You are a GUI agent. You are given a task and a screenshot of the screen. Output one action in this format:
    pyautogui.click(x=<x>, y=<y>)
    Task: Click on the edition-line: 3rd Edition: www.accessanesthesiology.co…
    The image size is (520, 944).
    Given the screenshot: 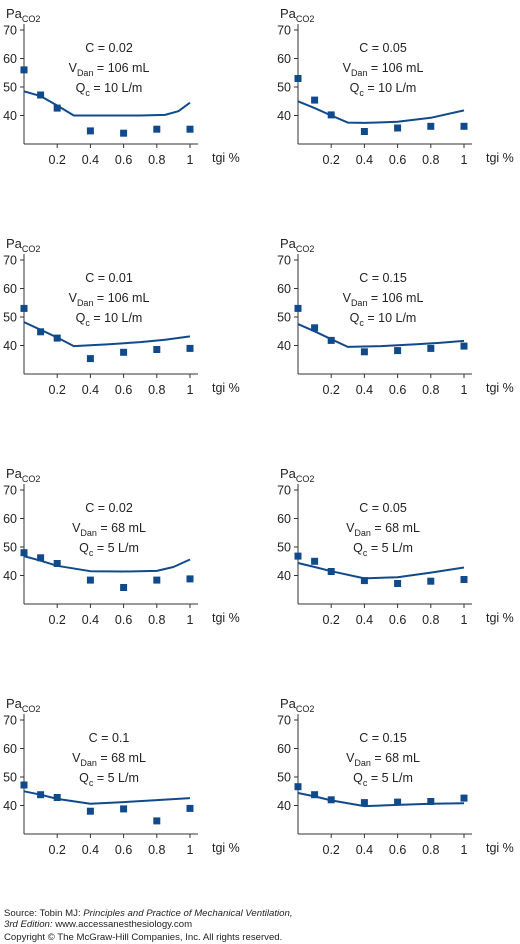 What is the action you would take?
    pyautogui.click(x=98, y=924)
    